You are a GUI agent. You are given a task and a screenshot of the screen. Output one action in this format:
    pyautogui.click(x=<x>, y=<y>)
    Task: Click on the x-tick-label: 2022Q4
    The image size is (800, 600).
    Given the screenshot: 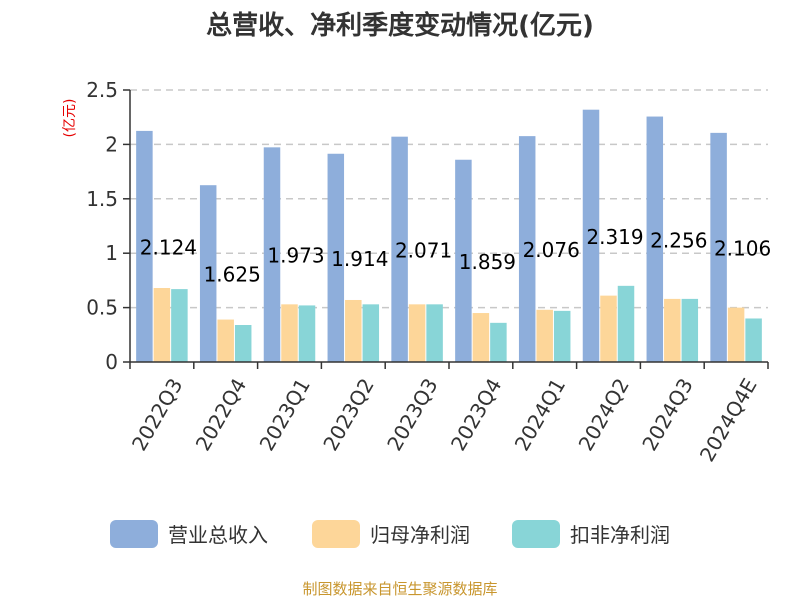 What is the action you would take?
    pyautogui.click(x=221, y=414)
    